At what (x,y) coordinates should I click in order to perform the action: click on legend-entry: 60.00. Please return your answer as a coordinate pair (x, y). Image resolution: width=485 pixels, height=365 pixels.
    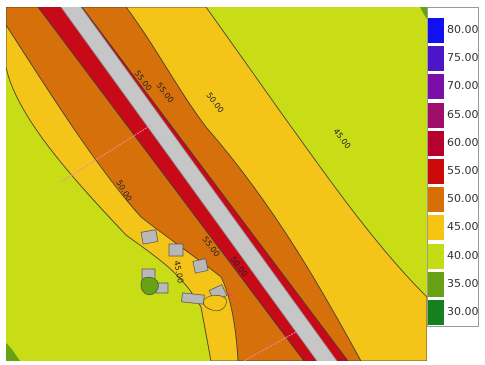
    Looking at the image, I should click on (453, 143).